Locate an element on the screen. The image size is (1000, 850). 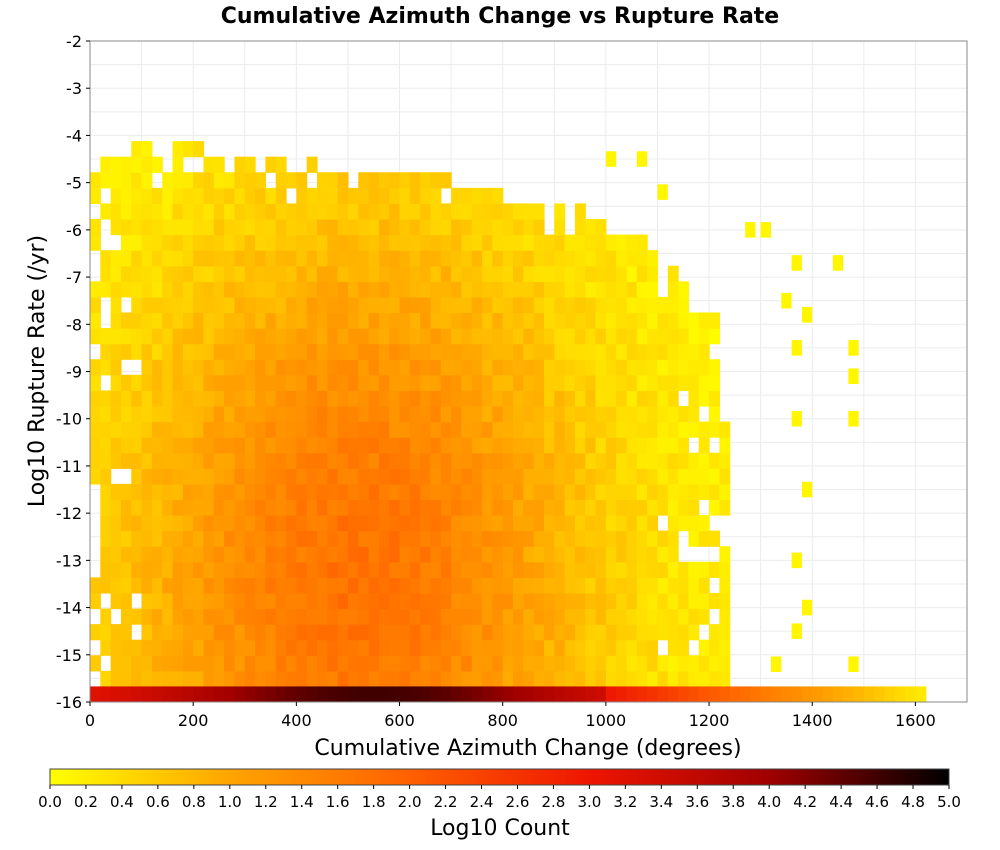
y-tick-label: -12 is located at coordinates (69, 513).